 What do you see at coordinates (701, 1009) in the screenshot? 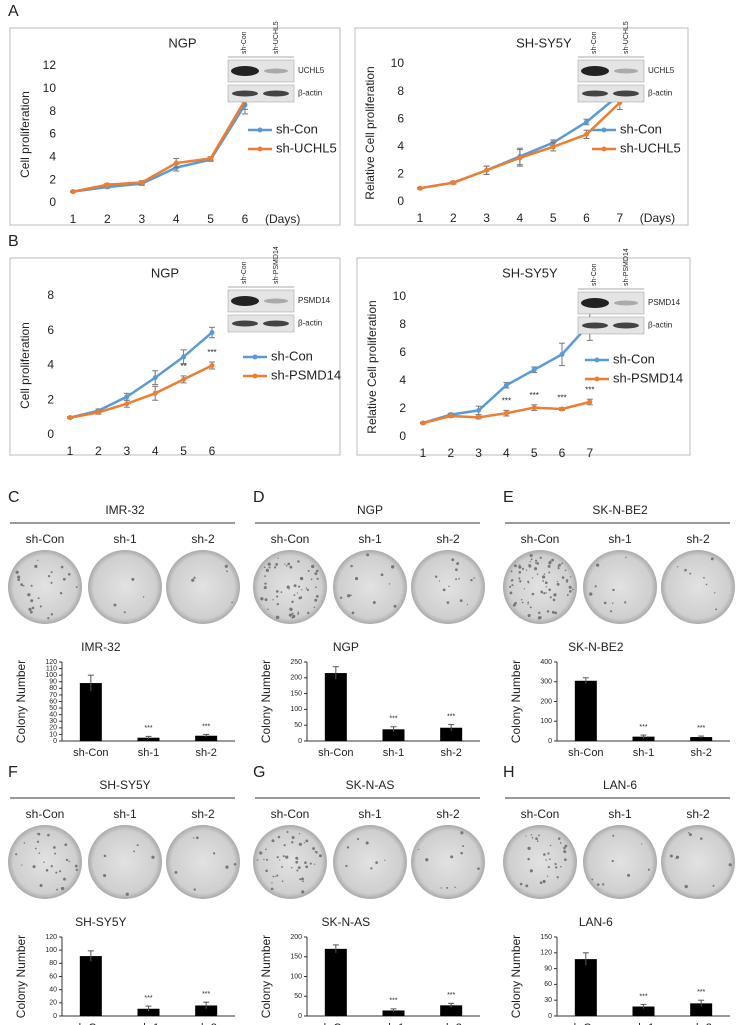
I see `bar` at bounding box center [701, 1009].